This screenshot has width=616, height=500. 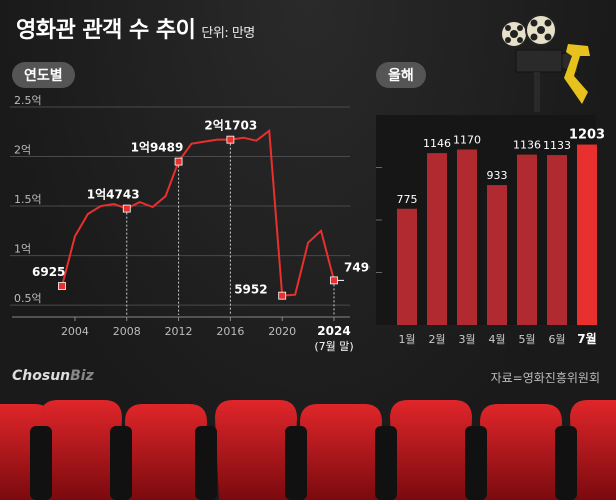 I want to click on chosunbiz-logo: ChosunBiz, so click(x=53, y=376).